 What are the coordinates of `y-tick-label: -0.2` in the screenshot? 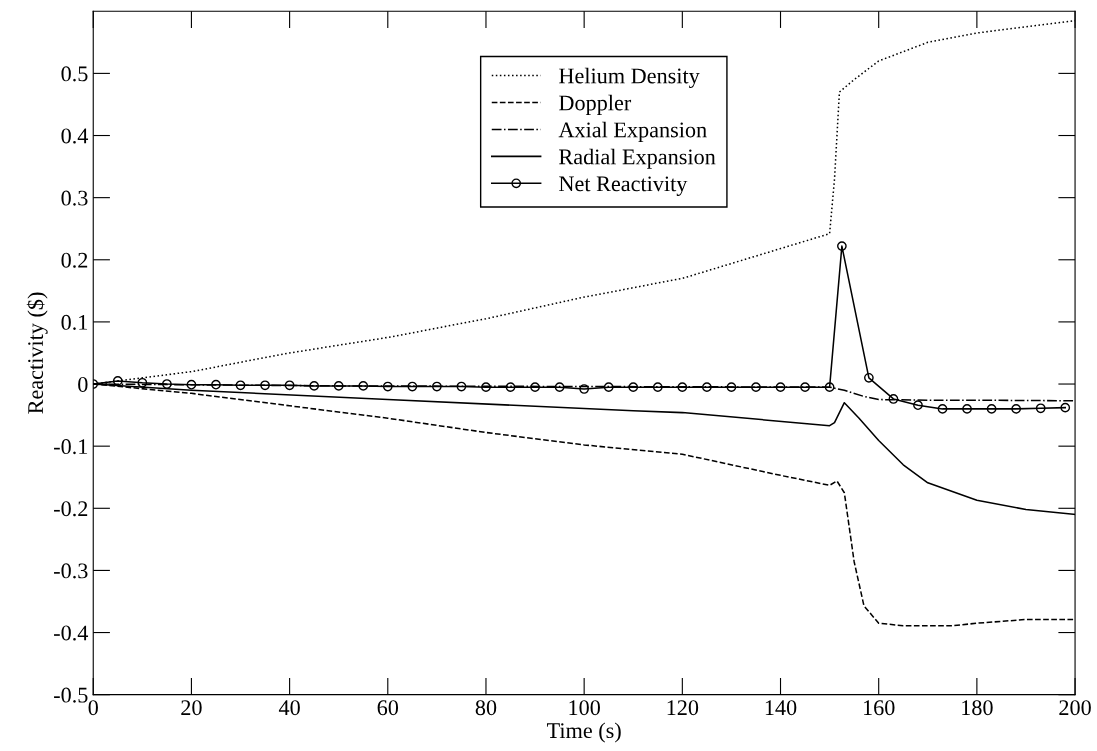 It's located at (71, 509).